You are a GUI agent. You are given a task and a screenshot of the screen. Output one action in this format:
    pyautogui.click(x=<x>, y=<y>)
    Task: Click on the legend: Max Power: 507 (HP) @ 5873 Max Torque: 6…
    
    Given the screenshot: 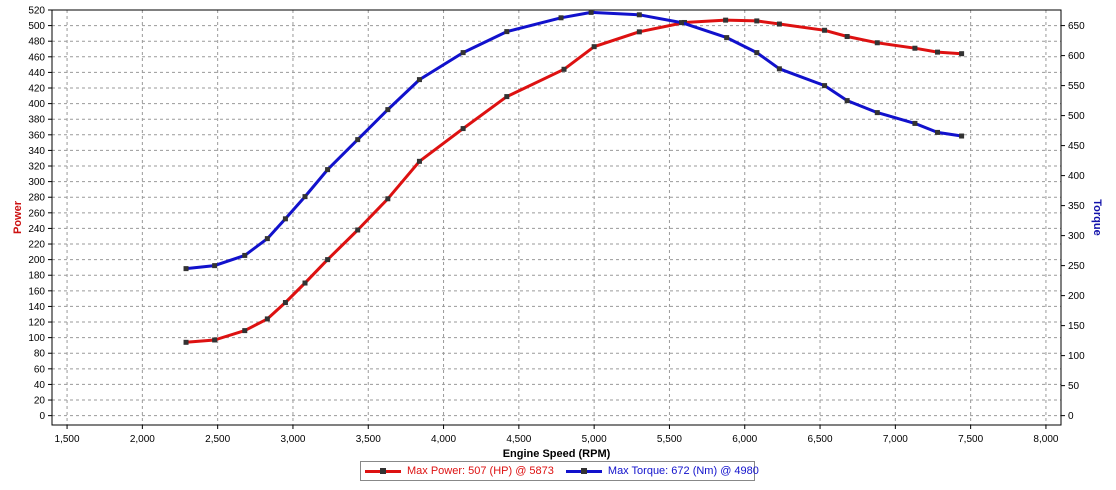 What is the action you would take?
    pyautogui.click(x=559, y=471)
    